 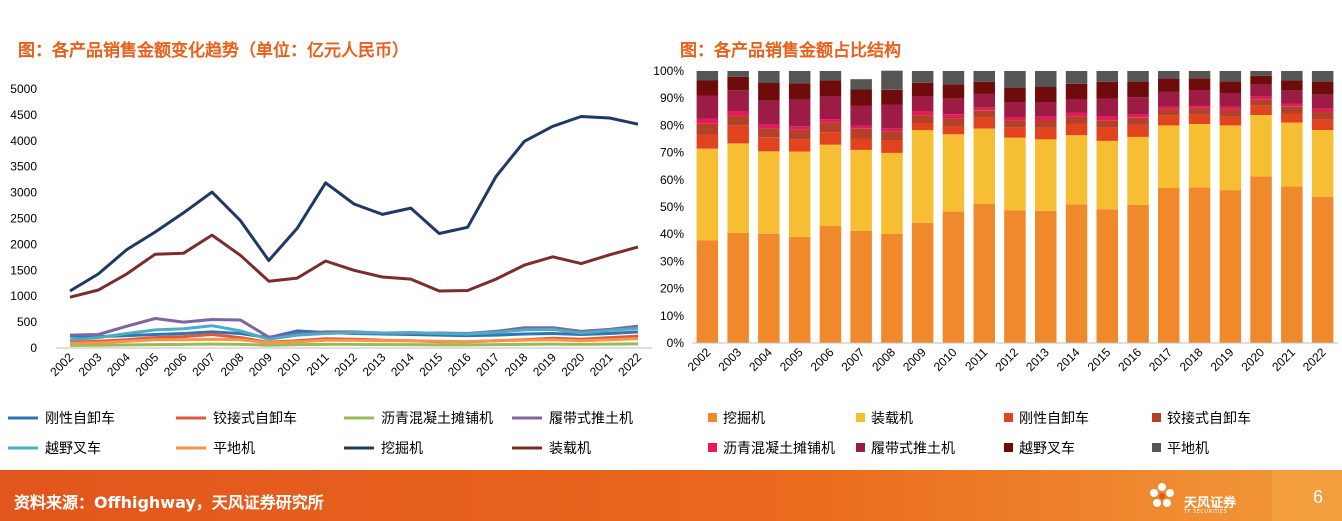 I want to click on logo-text: 天风证券, so click(x=1210, y=503).